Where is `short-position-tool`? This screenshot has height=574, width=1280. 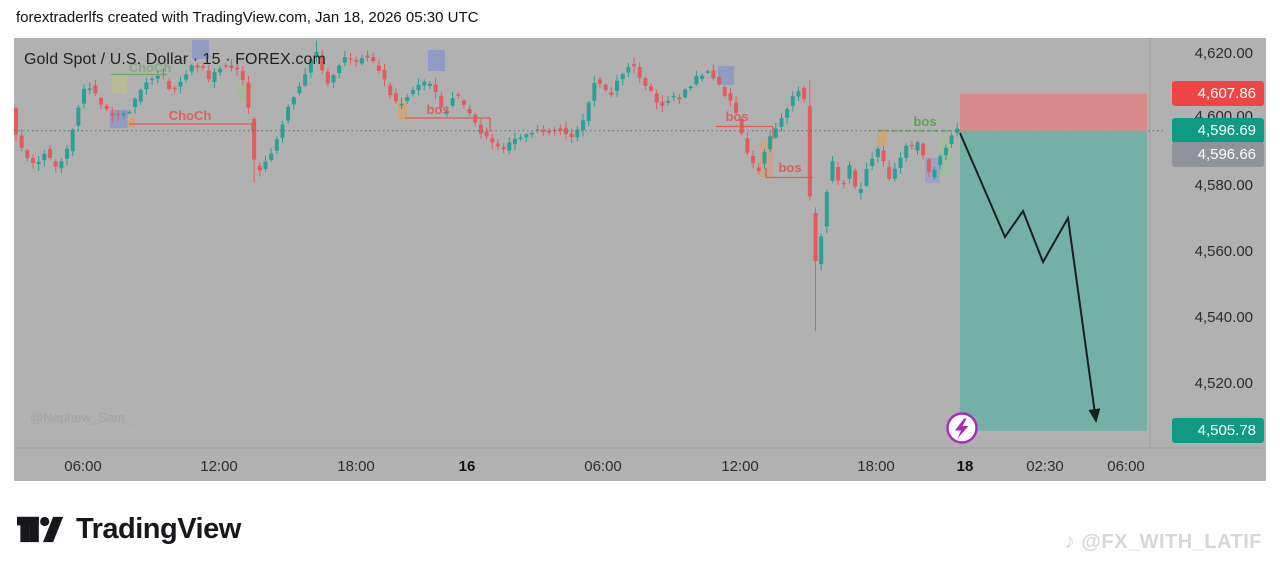
short-position-tool is located at coordinates (1053, 262).